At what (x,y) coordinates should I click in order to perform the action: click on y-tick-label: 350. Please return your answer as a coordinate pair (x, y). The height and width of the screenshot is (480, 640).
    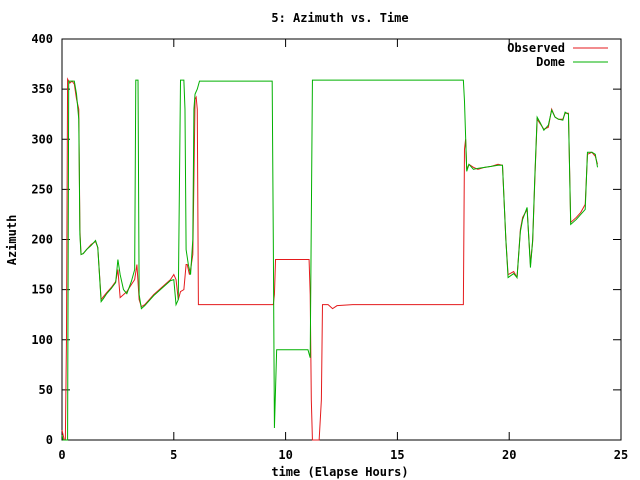
    Looking at the image, I should click on (42, 89).